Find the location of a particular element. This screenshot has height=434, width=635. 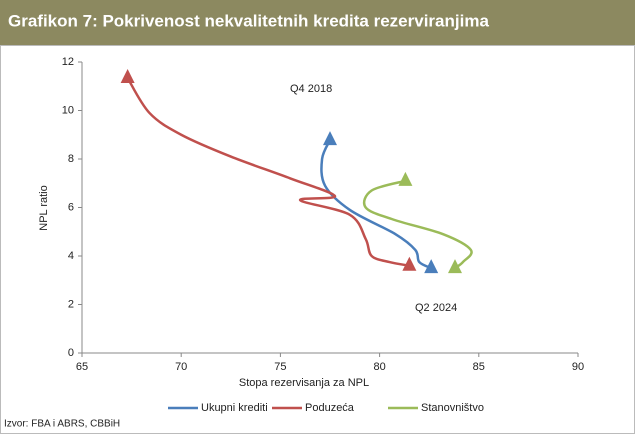

x-tick-label: 85 is located at coordinates (479, 367).